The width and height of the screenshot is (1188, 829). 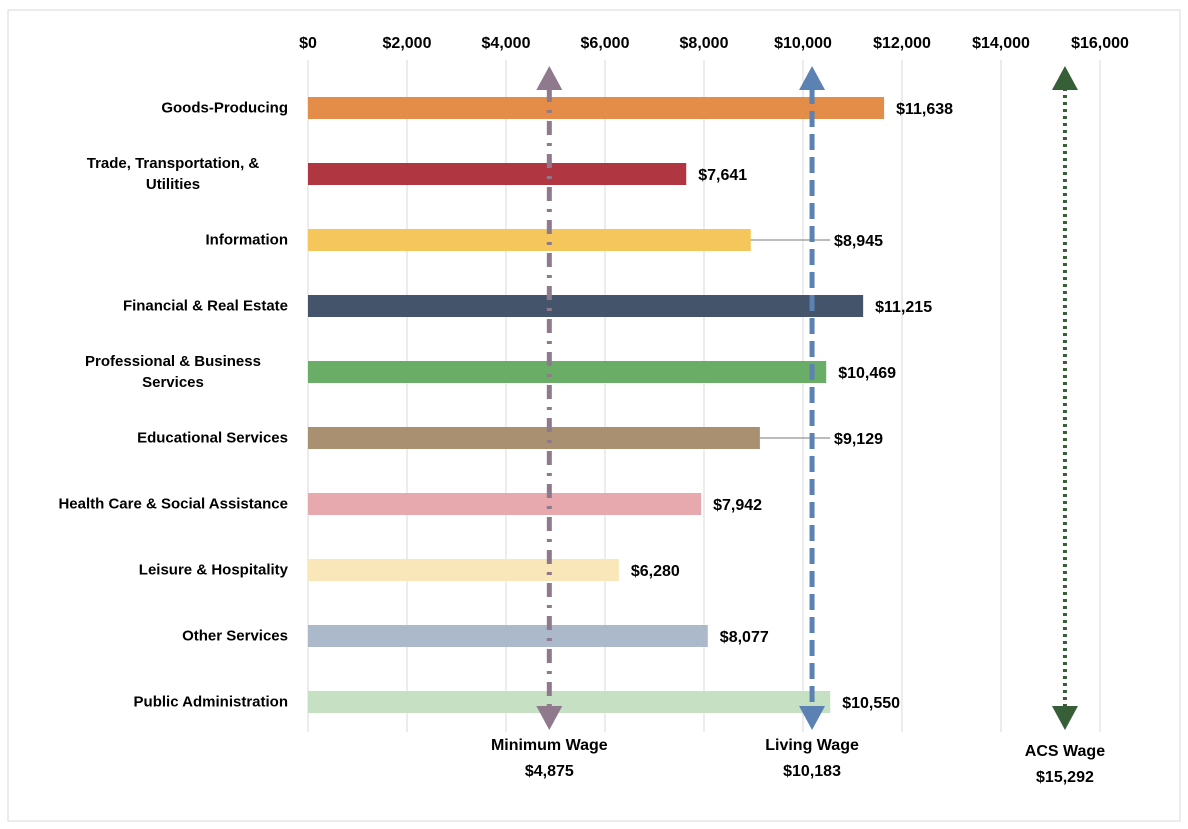 What do you see at coordinates (1100, 43) in the screenshot?
I see `x-tick-label: $16,000` at bounding box center [1100, 43].